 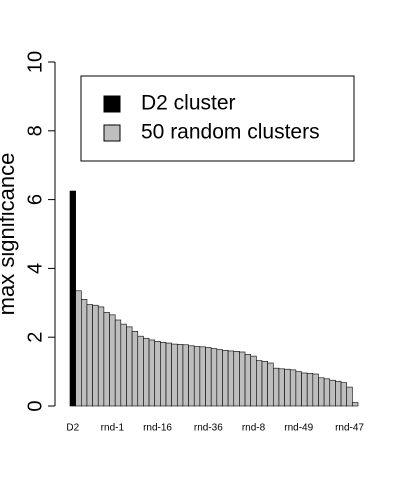 I want to click on y-tick-label: 10, so click(x=35, y=62).